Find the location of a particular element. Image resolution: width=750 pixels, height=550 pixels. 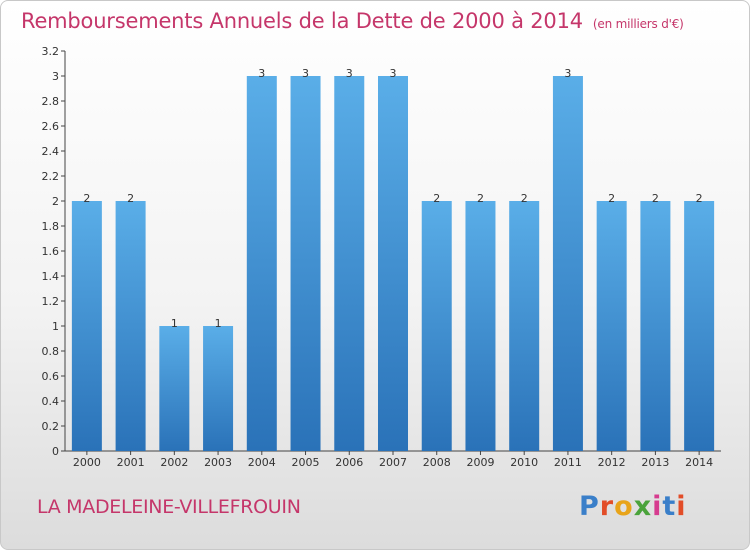

y-tick-label: 0.4 is located at coordinates (51, 401).